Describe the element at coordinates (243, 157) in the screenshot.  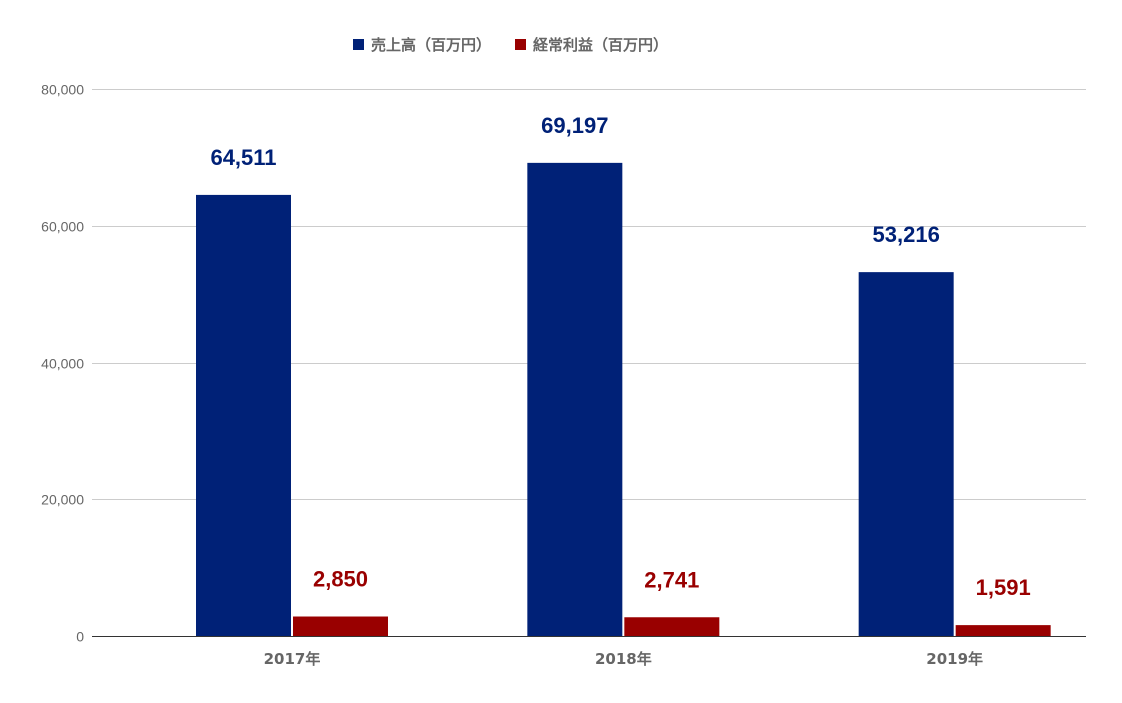
I see `data-label-series-0-0: 64,511` at that location.